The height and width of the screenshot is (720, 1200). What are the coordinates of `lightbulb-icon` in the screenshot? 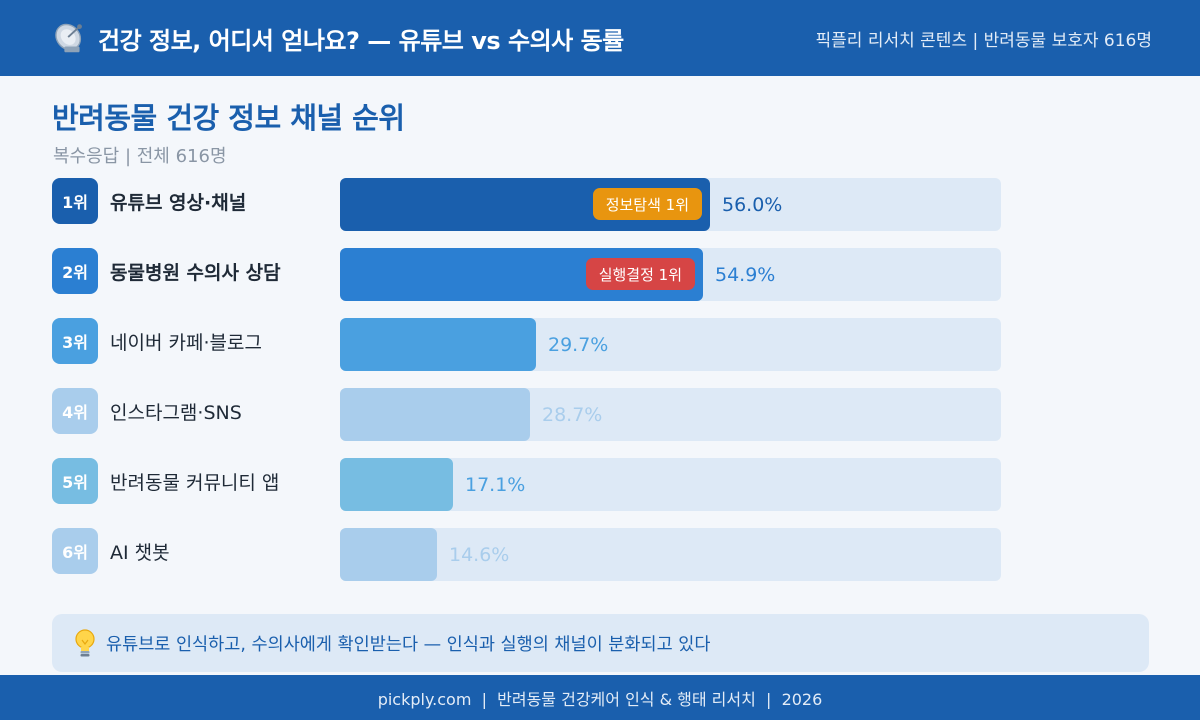 It's located at (85, 643).